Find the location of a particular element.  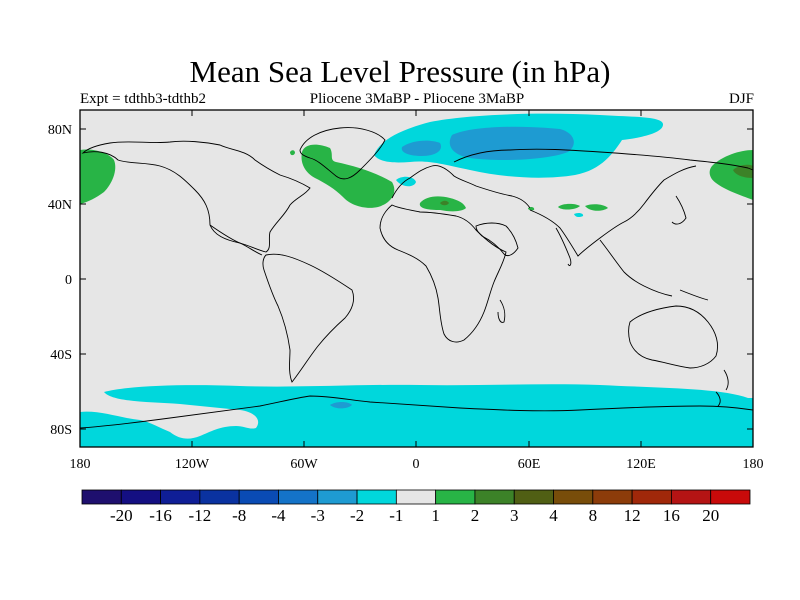

colorbar-label: -8 is located at coordinates (239, 515).